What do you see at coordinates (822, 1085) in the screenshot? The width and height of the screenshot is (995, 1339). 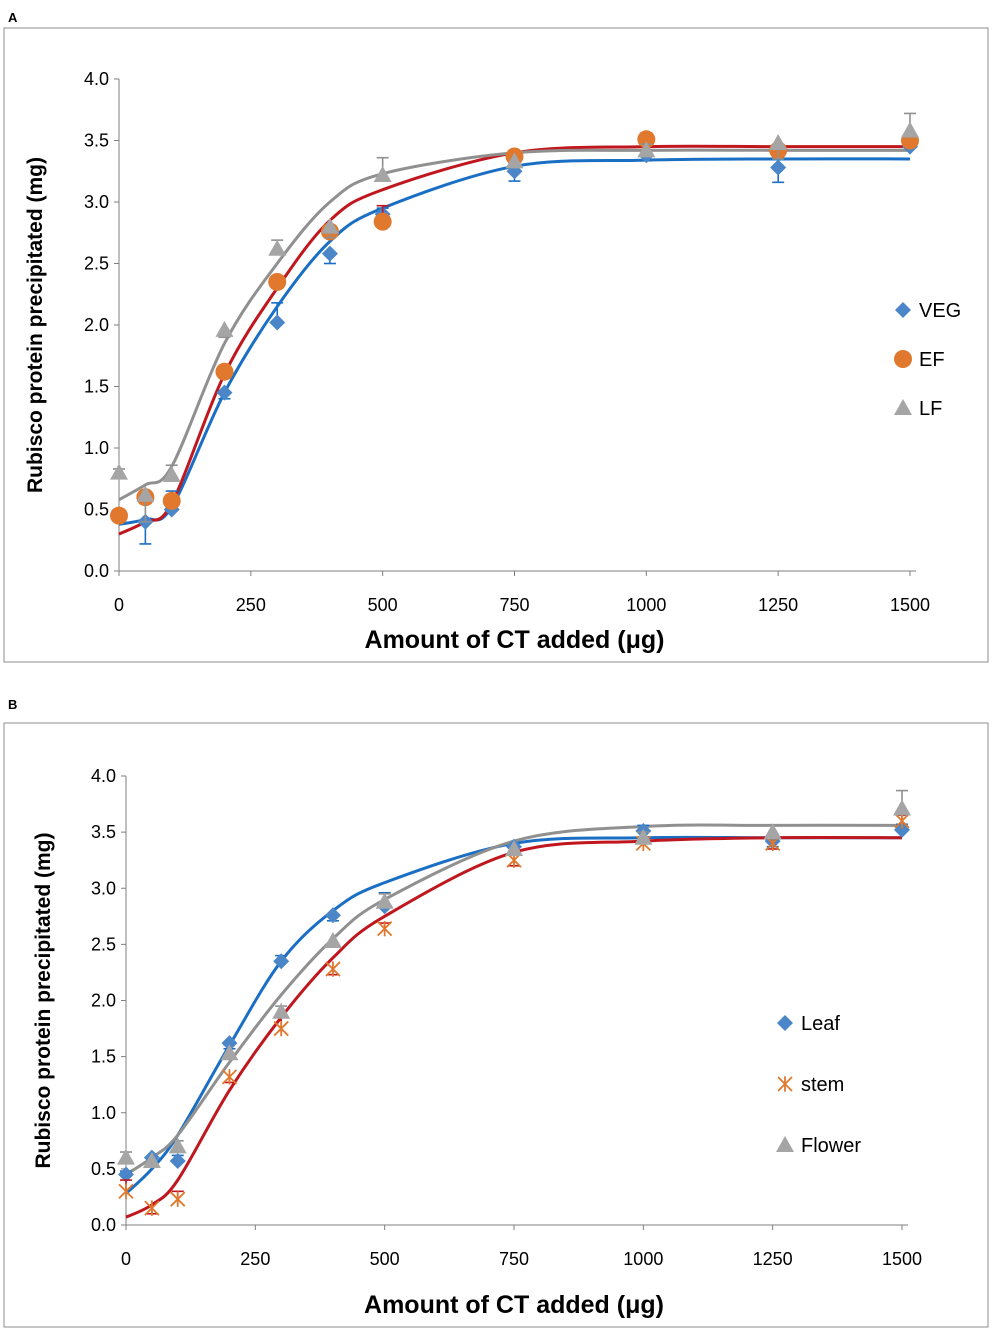 I see `legend-label-stem: stem` at bounding box center [822, 1085].